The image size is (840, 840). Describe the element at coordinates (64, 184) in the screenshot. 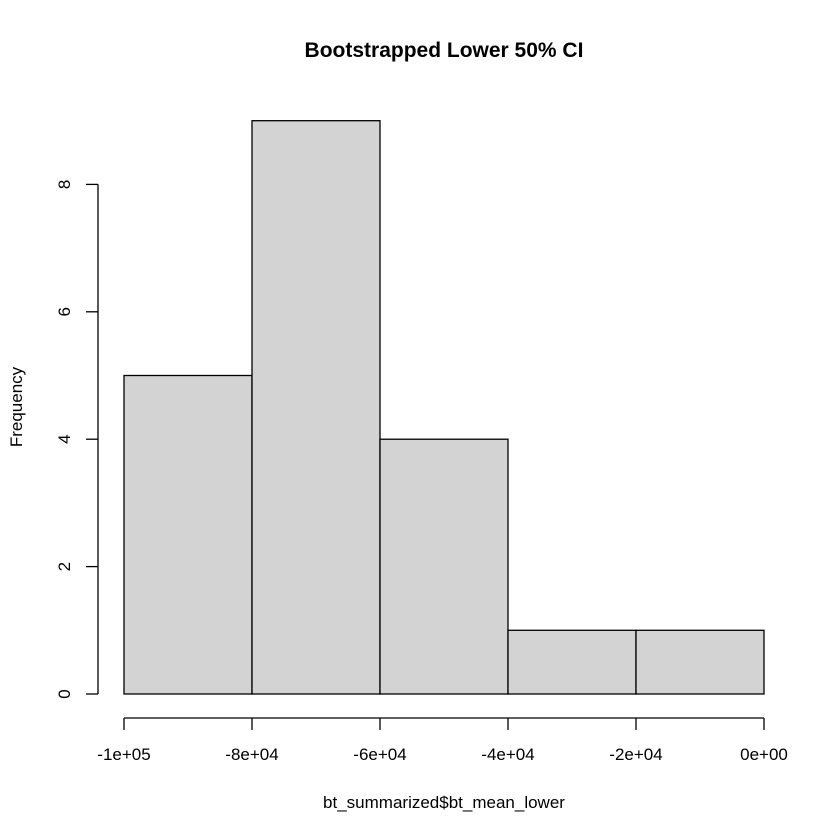

I see `y-tick-label: 8` at that location.